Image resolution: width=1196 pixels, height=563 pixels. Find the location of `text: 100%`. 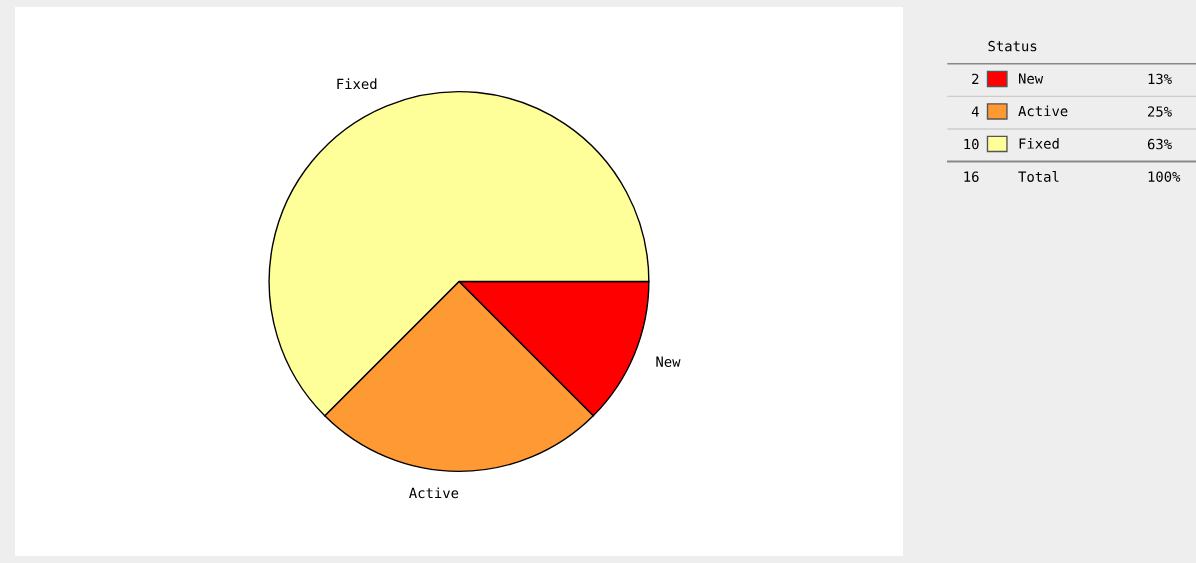

text: 100% is located at coordinates (1164, 176).